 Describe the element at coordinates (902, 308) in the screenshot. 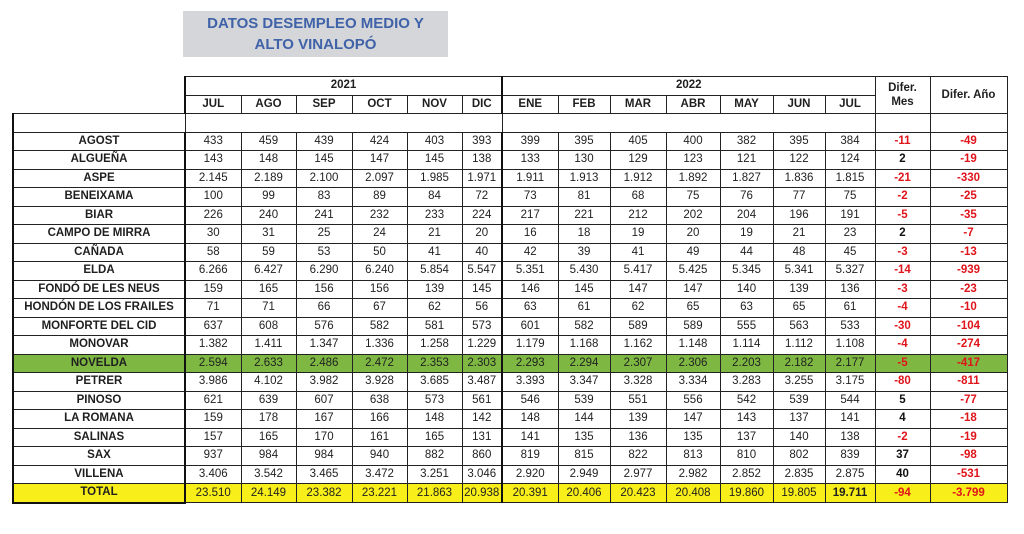

I see `diff-month: -4` at that location.